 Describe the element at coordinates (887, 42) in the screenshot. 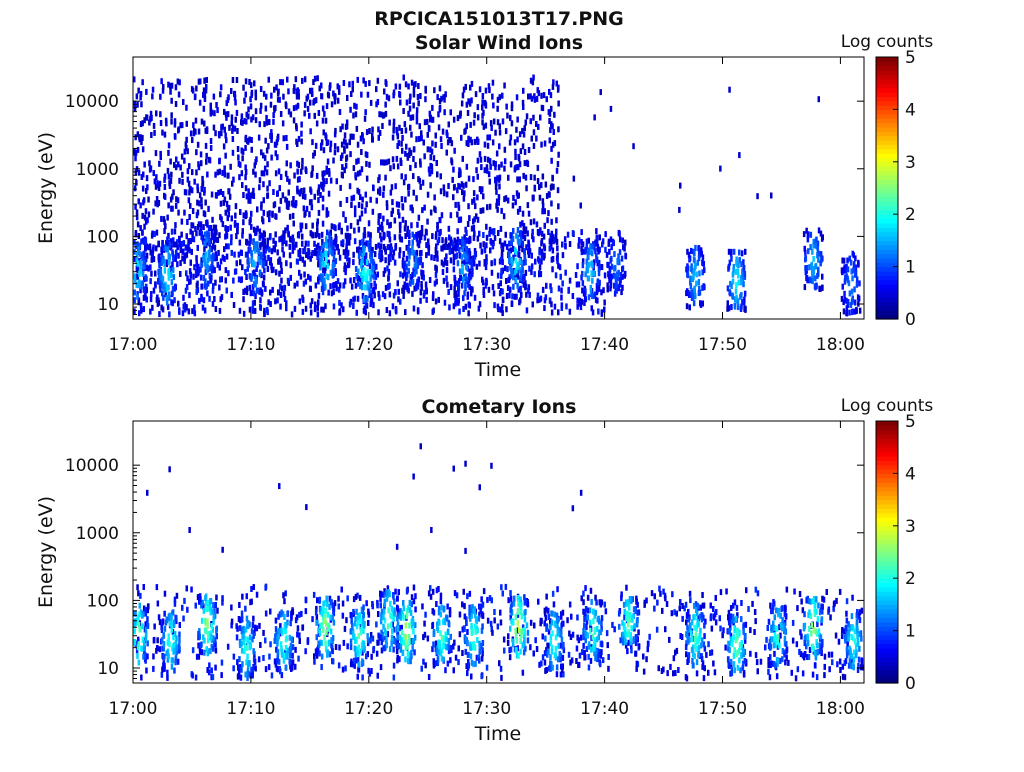

I see `solar-wind-colorbar-label: Log counts` at that location.